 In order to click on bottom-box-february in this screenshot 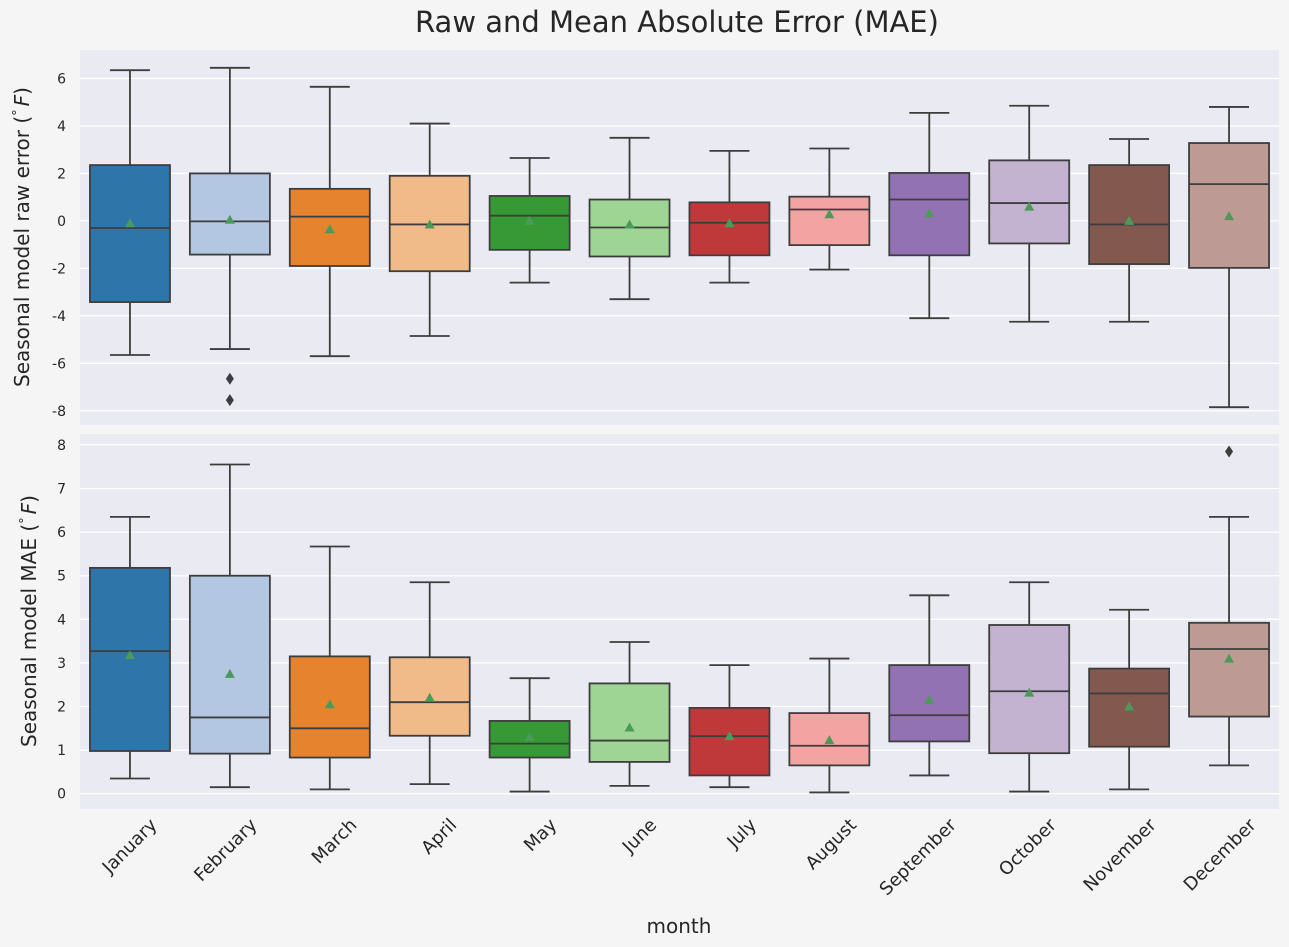, I will do `click(229, 626)`.